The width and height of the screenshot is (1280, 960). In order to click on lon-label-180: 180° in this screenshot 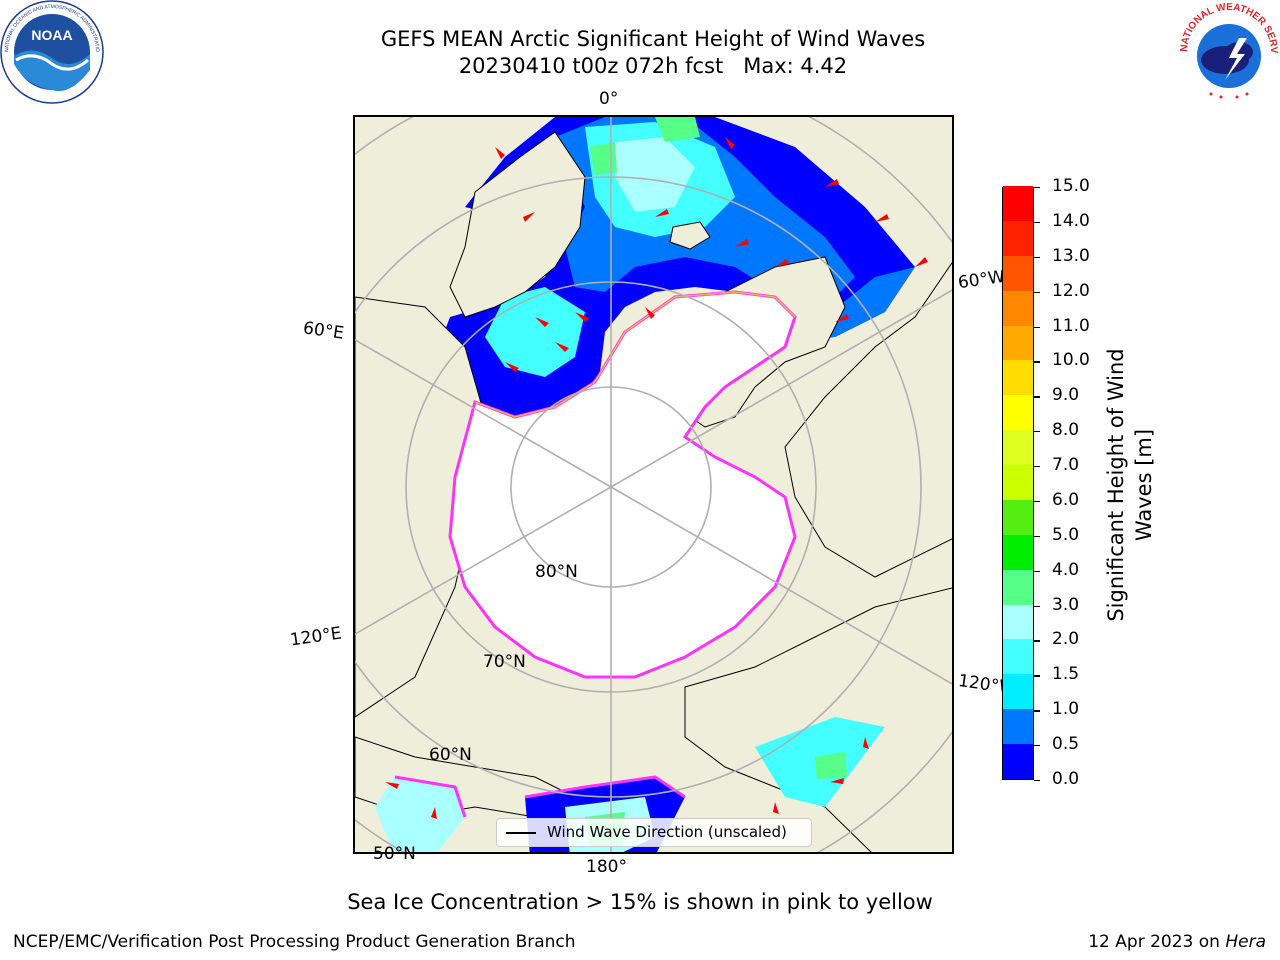, I will do `click(606, 867)`.